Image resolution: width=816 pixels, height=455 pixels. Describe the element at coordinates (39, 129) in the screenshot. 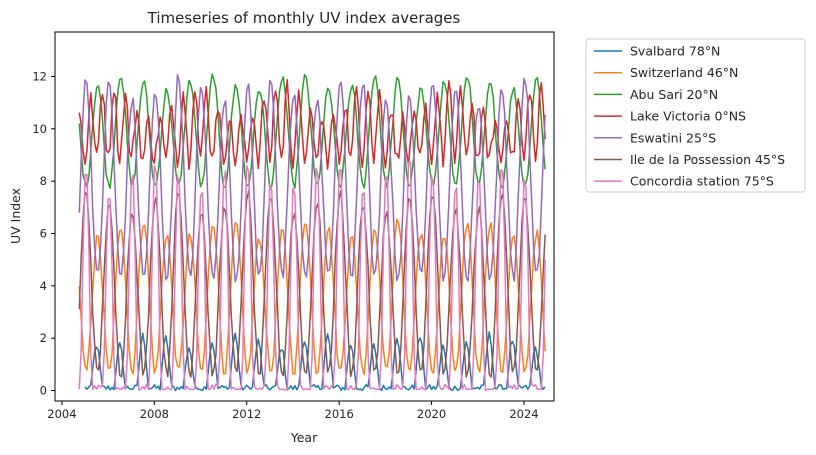

I see `y-tick-label: 10` at that location.